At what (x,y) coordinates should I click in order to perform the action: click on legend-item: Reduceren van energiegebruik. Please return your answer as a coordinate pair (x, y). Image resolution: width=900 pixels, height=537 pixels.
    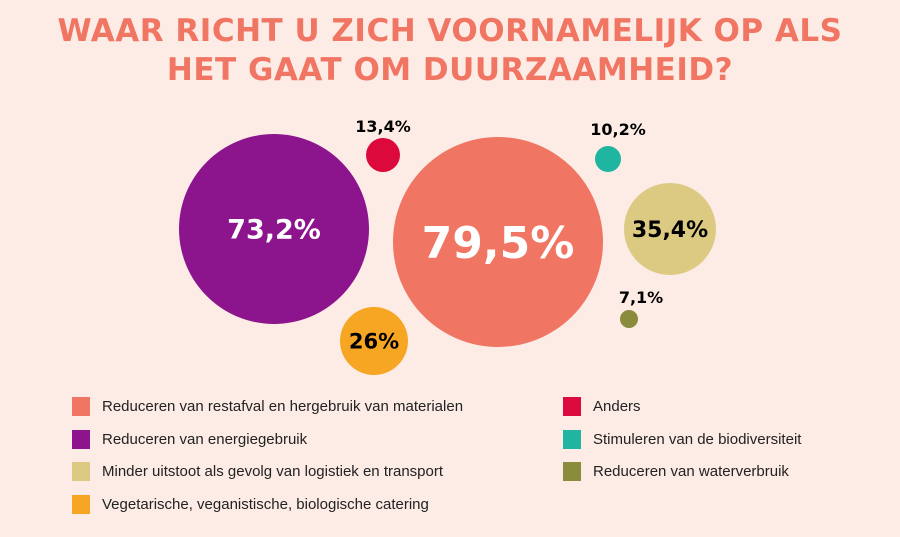
    Looking at the image, I should click on (189, 439).